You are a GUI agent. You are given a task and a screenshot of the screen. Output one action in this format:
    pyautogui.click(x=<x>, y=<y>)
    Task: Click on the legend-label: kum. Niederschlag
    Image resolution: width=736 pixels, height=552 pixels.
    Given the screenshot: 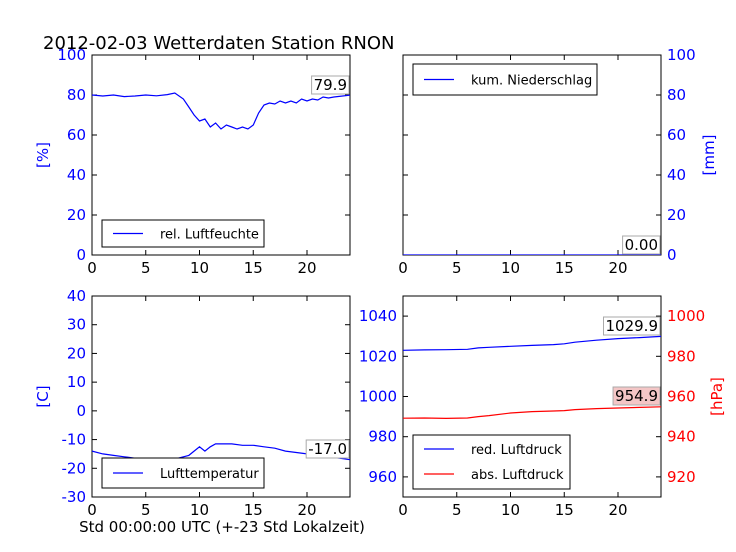 What is the action you would take?
    pyautogui.click(x=531, y=81)
    